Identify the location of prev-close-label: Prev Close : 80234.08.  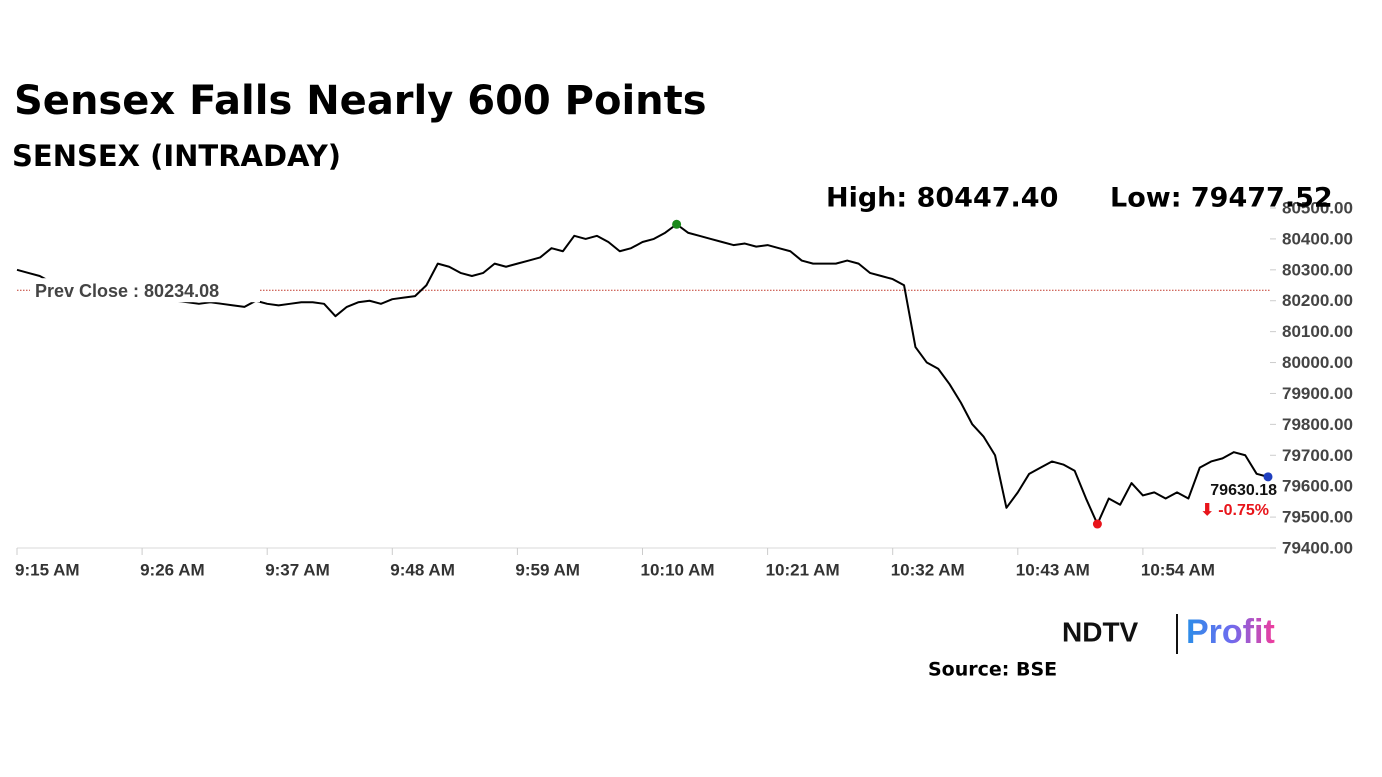
(127, 291).